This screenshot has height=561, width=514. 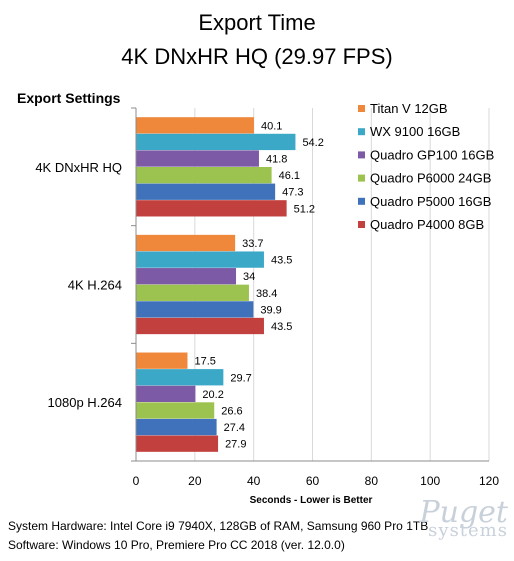 I want to click on x-tick-label: 80, so click(x=372, y=481).